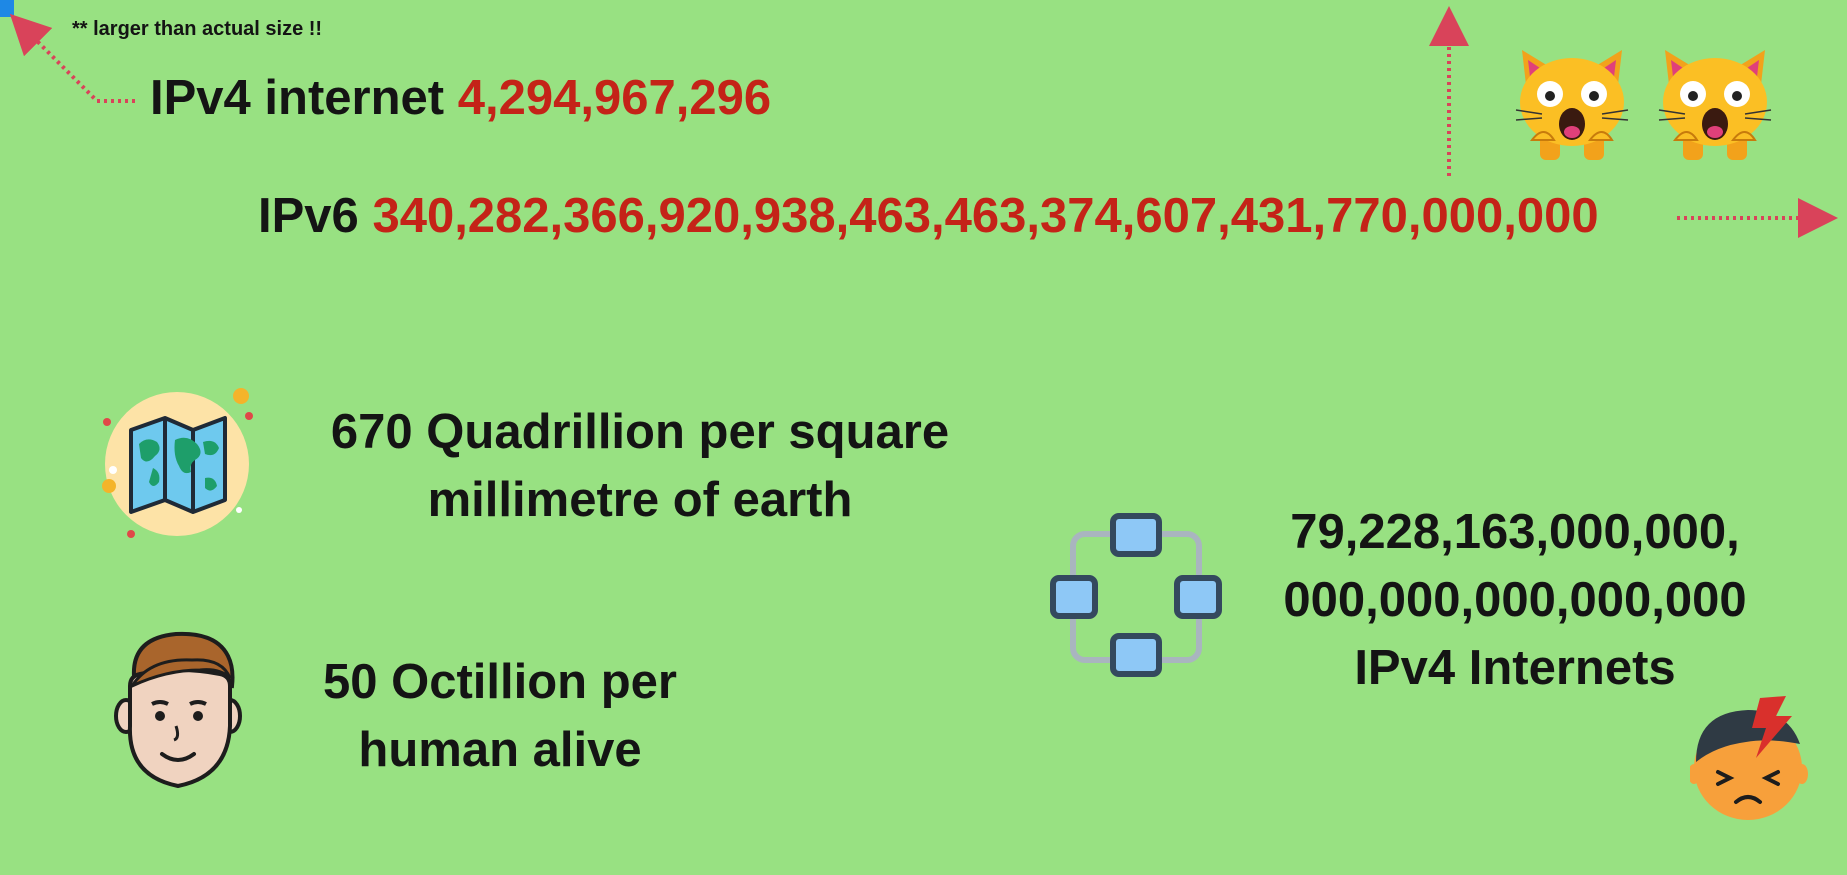 The image size is (1847, 875). I want to click on ipv4-line: IPv4 internet 4,294,967,296, so click(460, 98).